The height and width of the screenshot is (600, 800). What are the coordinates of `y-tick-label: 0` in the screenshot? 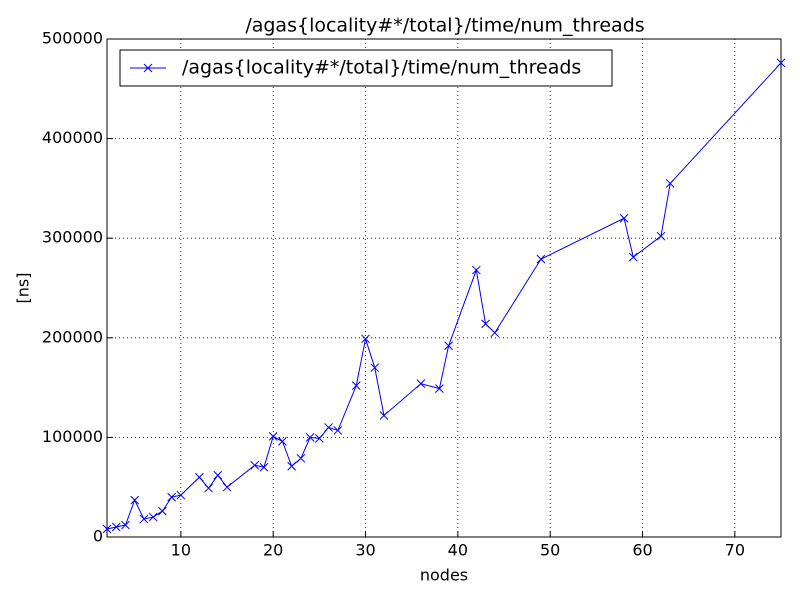 It's located at (98, 536).